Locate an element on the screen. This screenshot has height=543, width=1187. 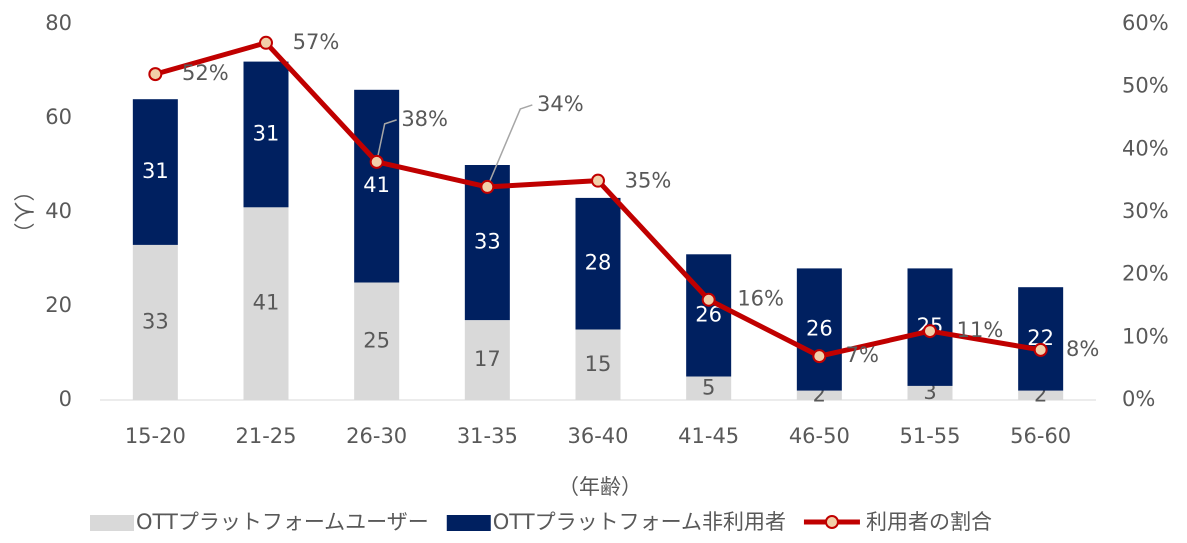
line-label: 7% is located at coordinates (862, 355).